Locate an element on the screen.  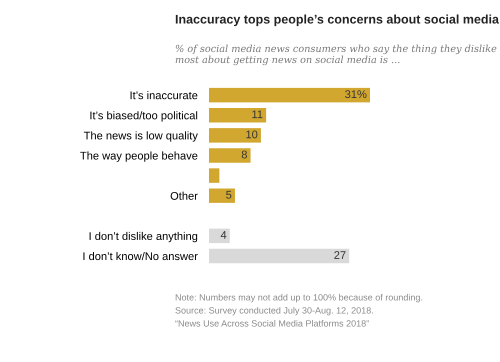
text: “News Use Across Social Media Platforms 2018” is located at coordinates (272, 323).